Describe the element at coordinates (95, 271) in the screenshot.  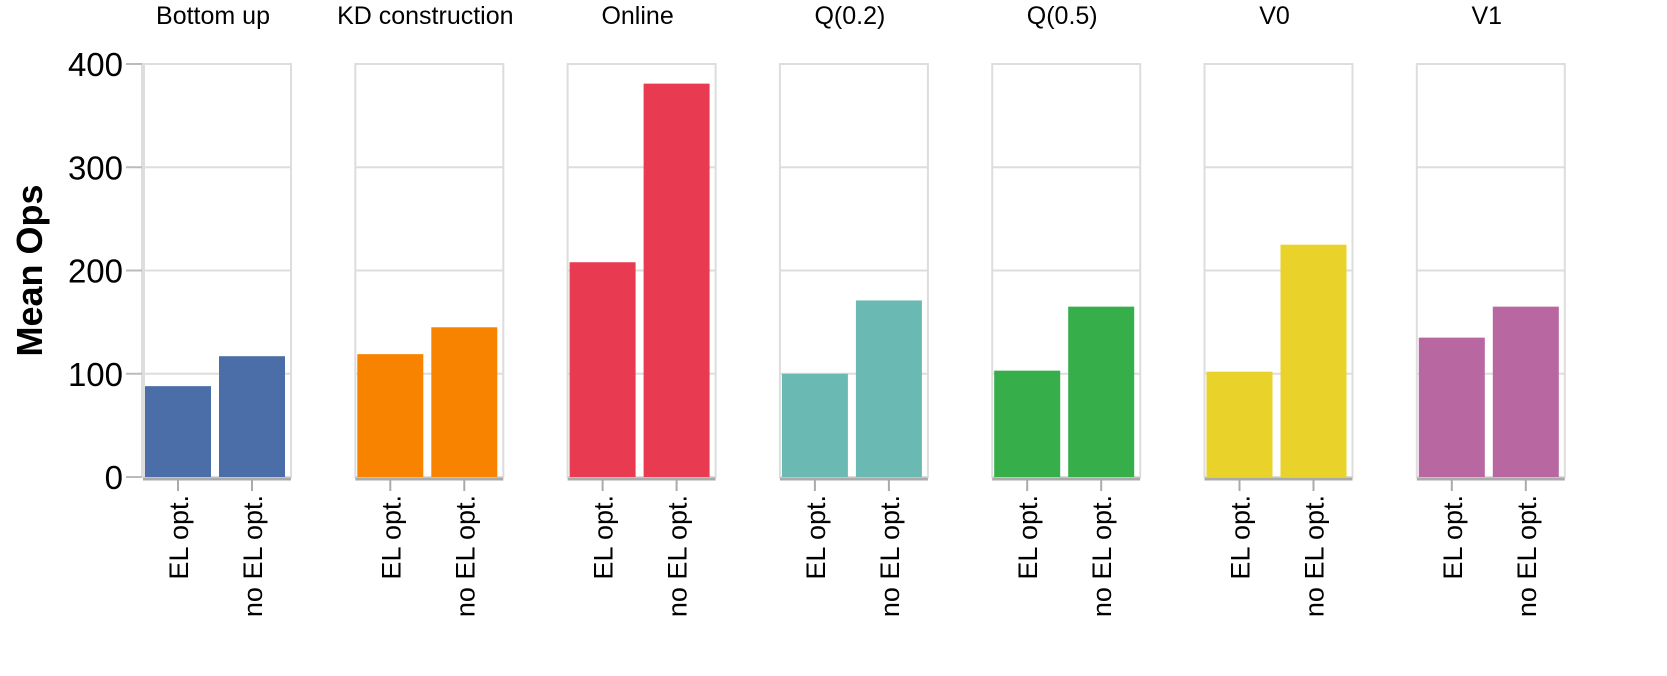
I see `y-tick-label: 200` at that location.